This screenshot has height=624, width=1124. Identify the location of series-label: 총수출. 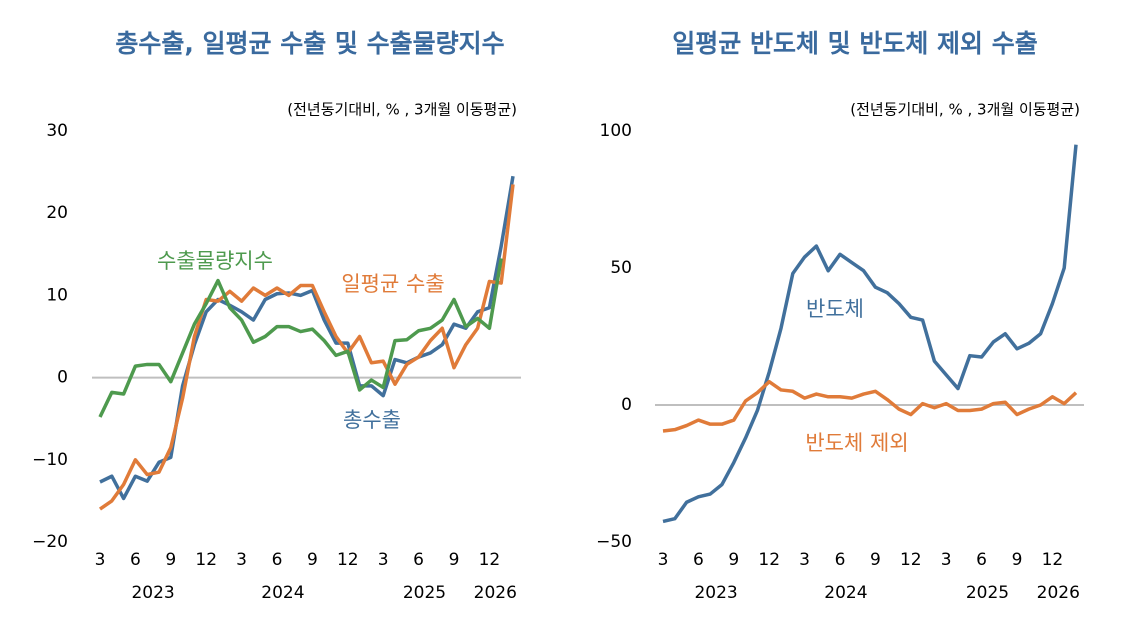
(372, 420).